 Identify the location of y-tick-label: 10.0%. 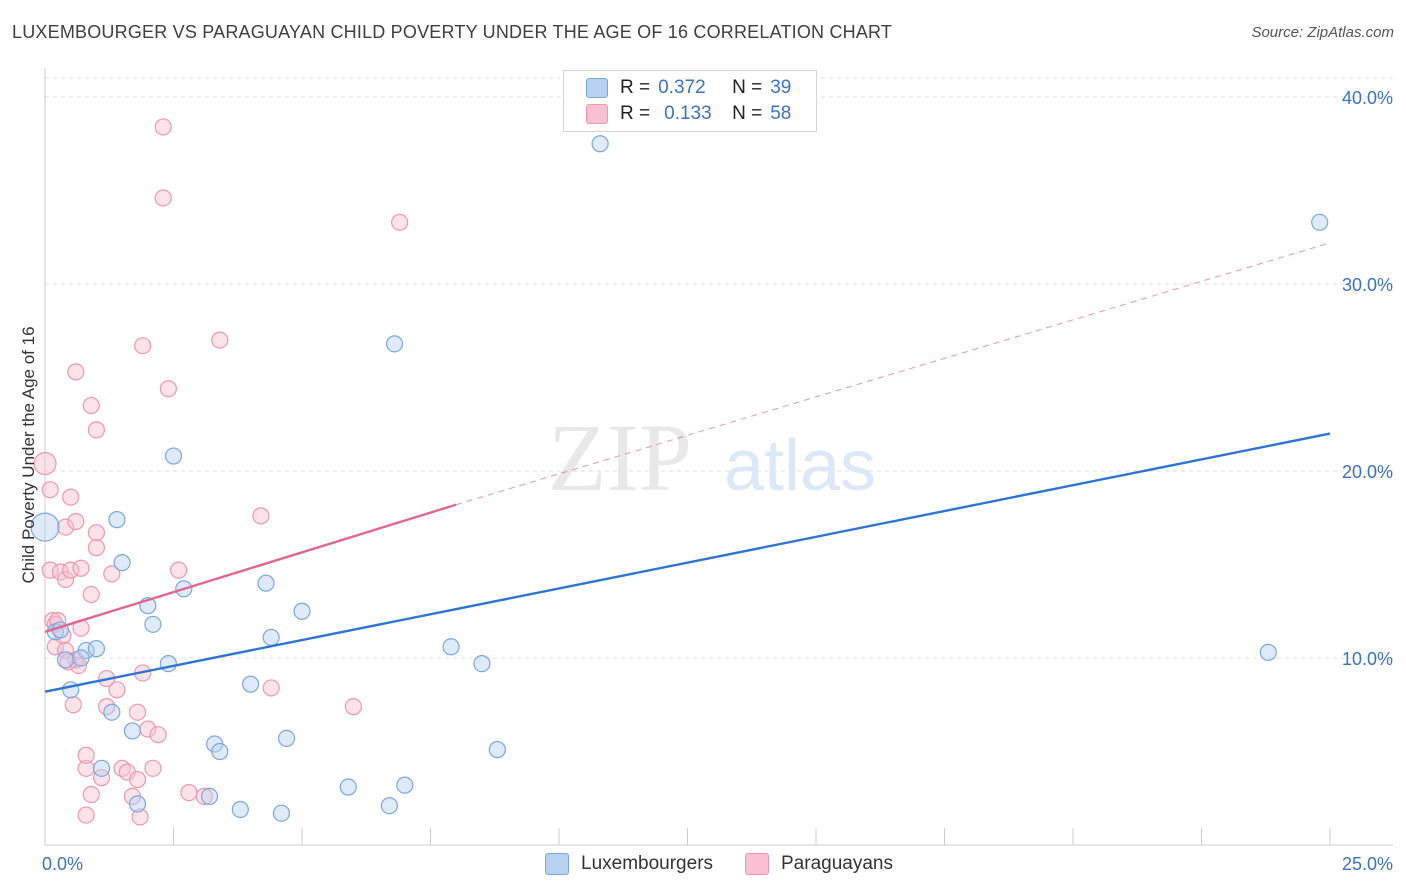
(1367, 659).